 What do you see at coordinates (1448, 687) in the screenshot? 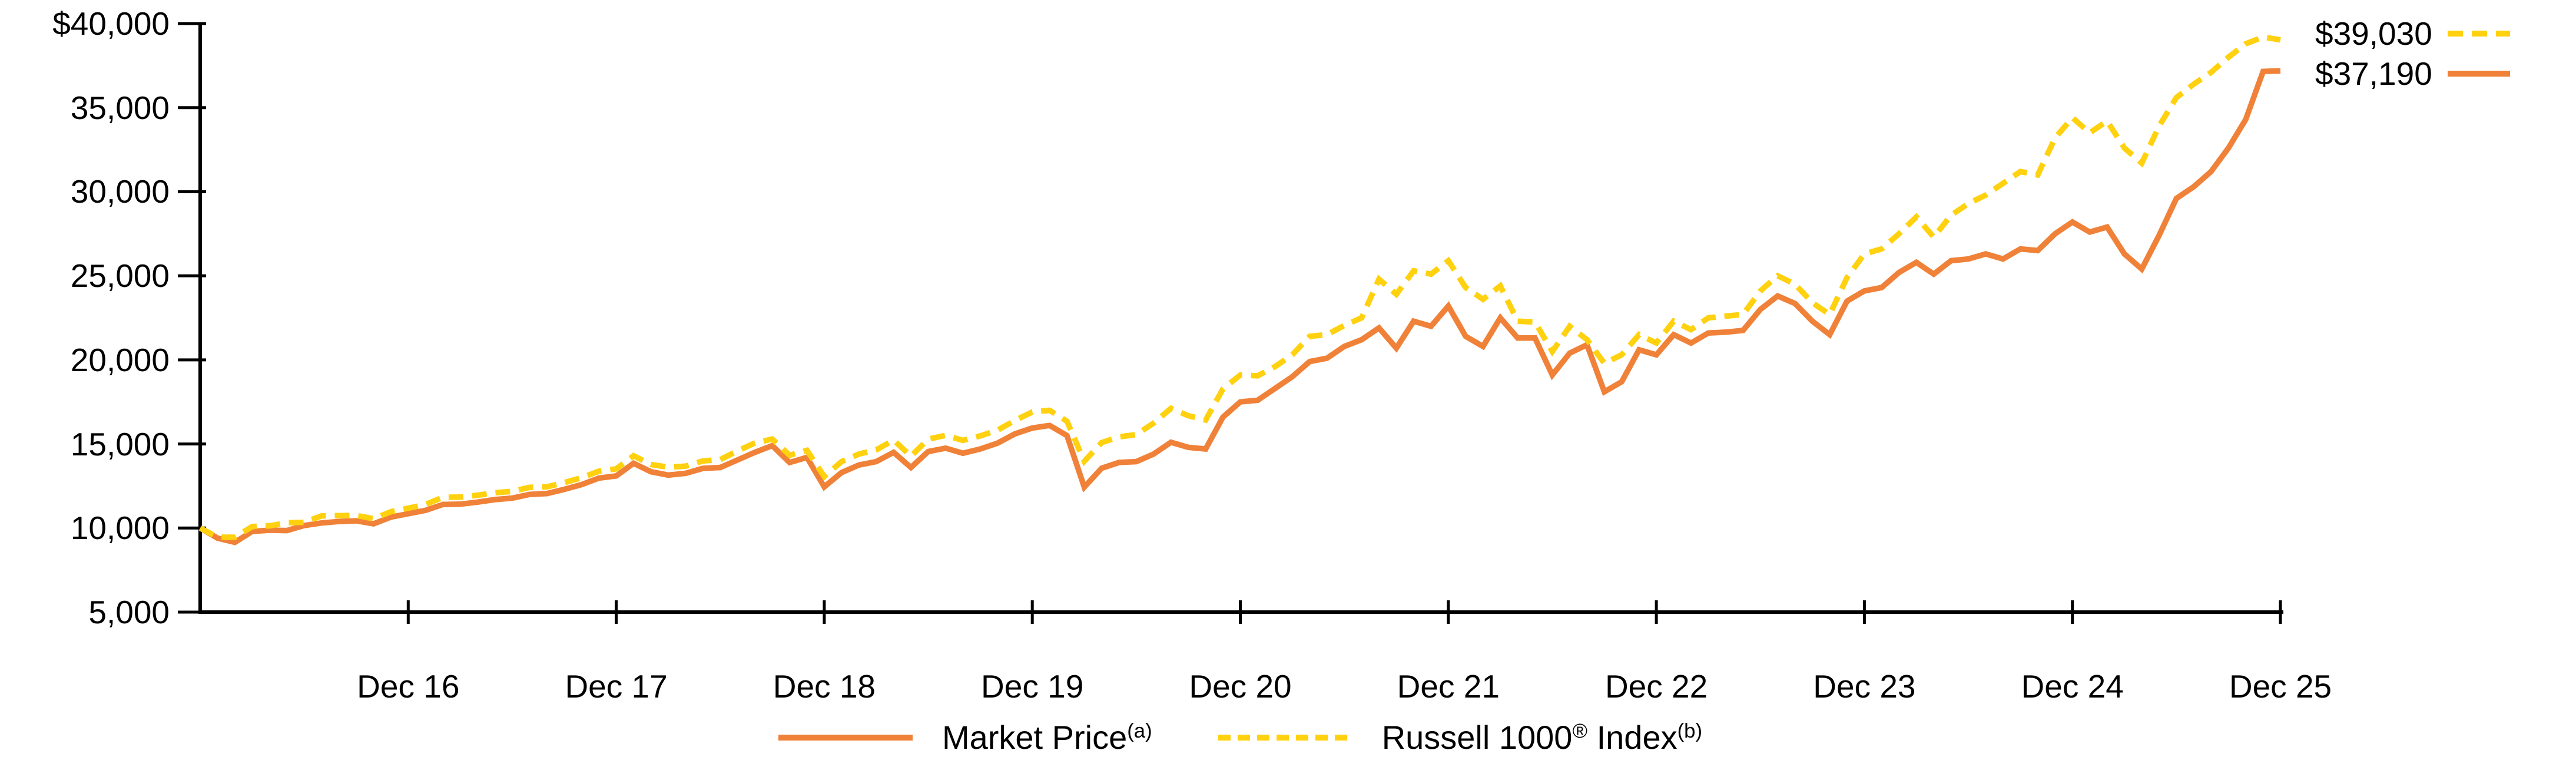
I see `x-axis-tick-label: Dec 21` at bounding box center [1448, 687].